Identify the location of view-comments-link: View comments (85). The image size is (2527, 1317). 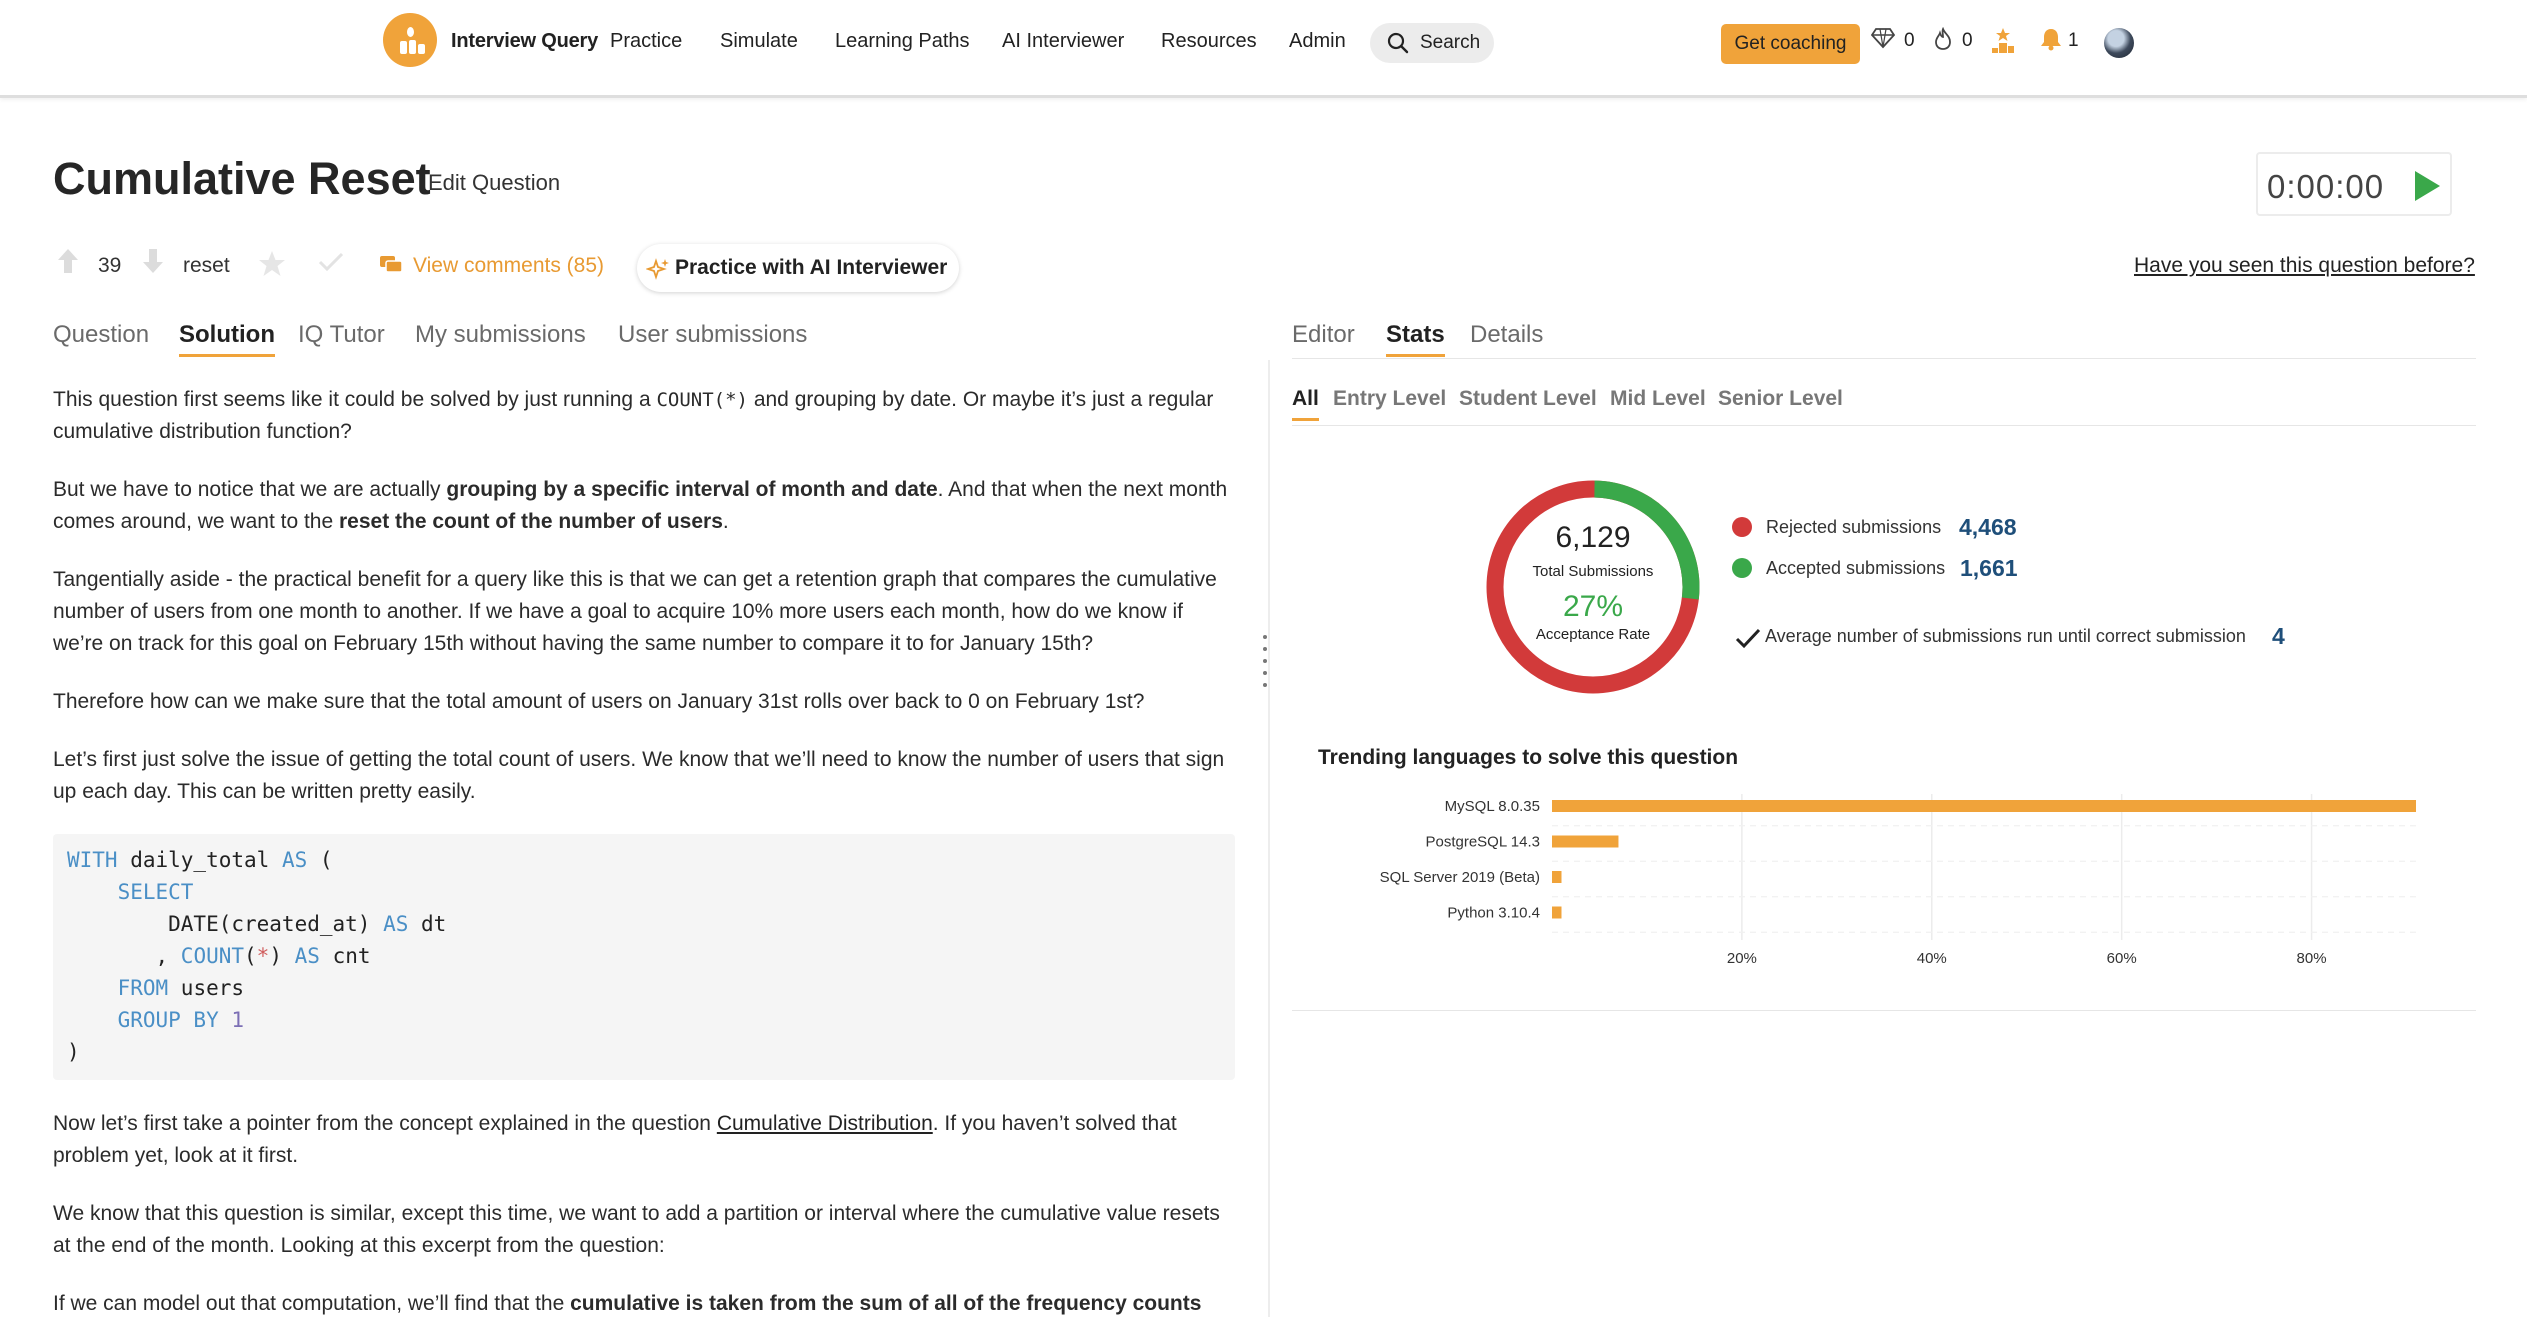
(509, 265).